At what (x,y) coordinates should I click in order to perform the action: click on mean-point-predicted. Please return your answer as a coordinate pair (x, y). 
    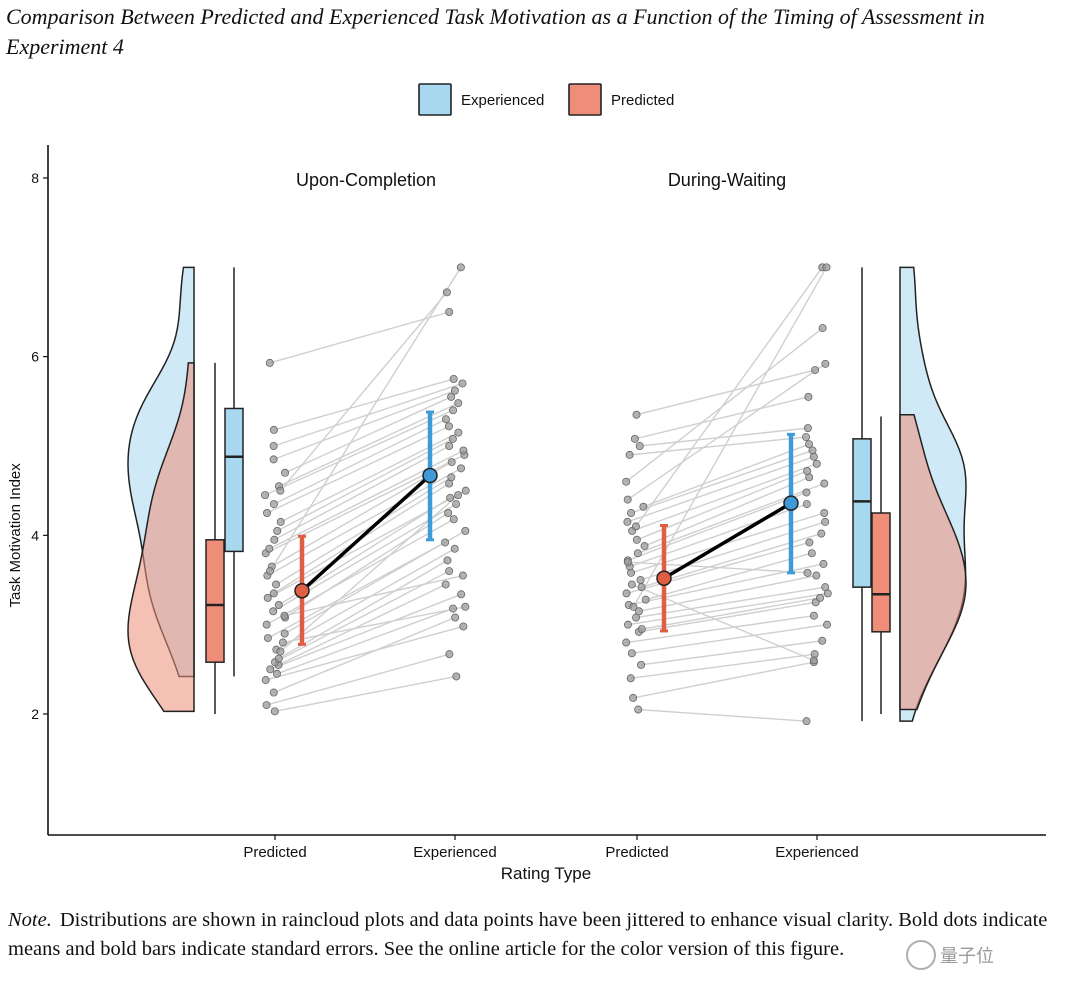
    Looking at the image, I should click on (664, 578).